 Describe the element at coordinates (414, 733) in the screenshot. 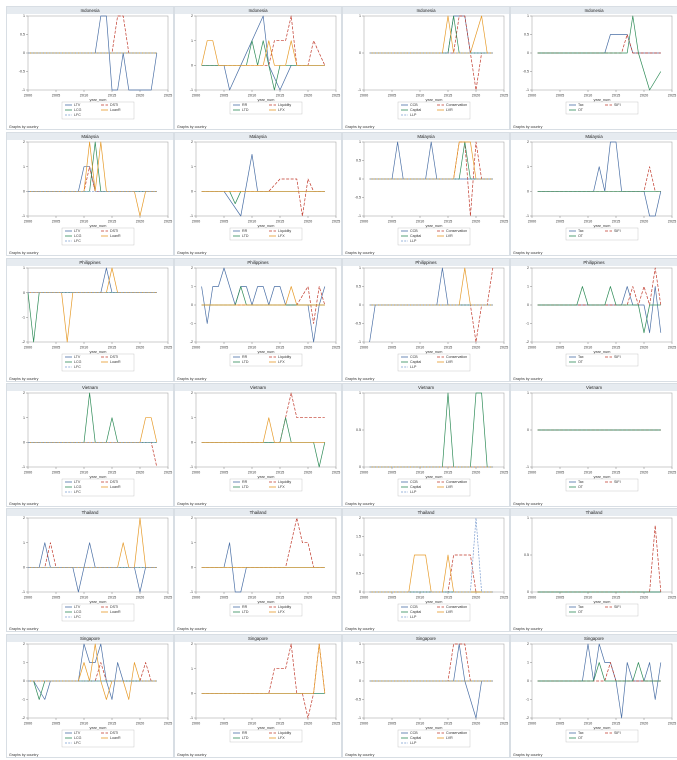

I see `legend-label: CCB` at that location.